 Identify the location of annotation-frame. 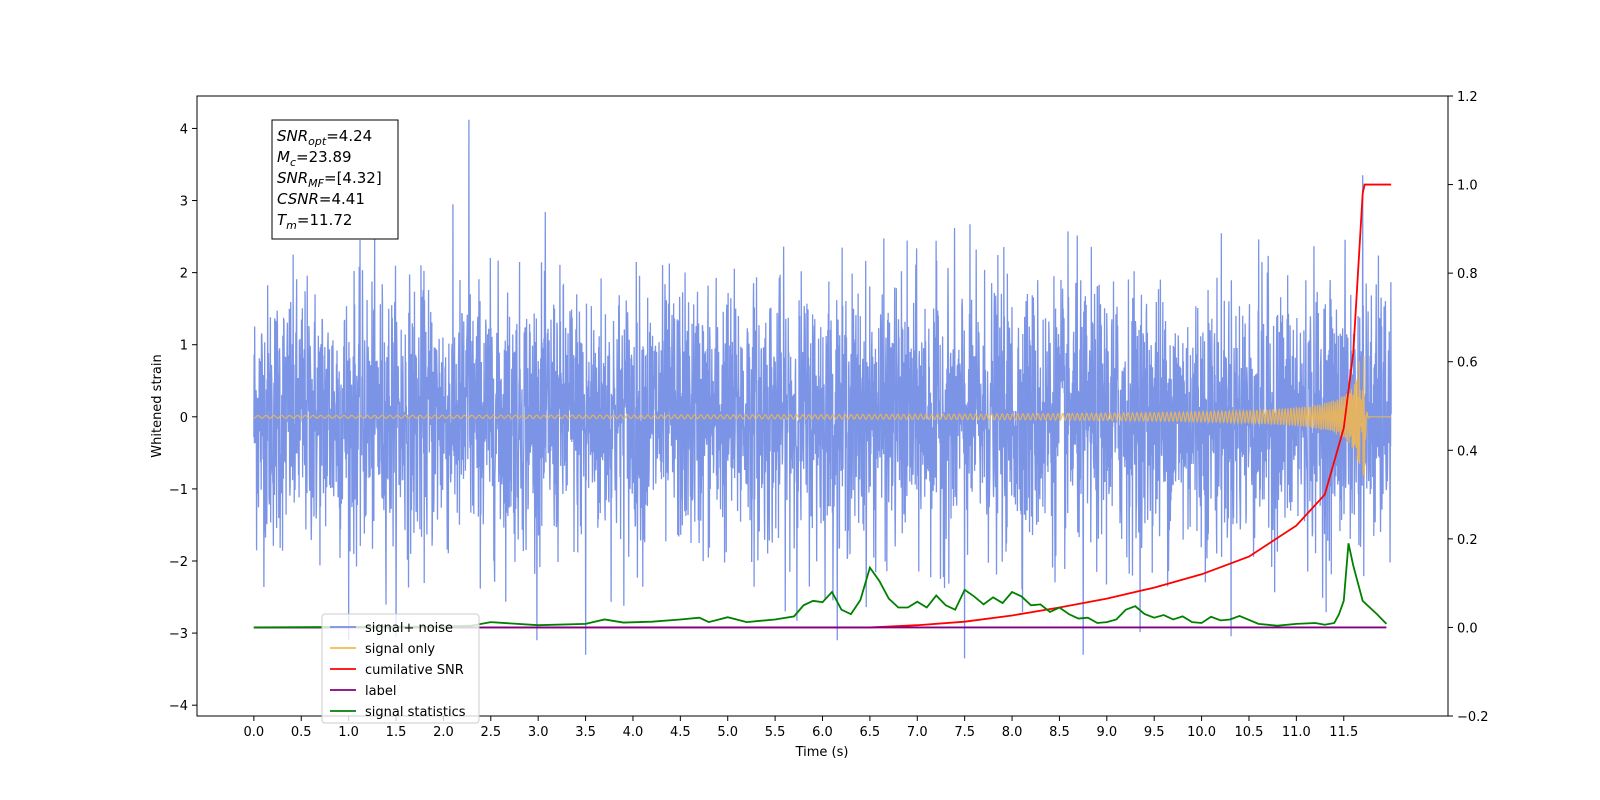
(335, 179).